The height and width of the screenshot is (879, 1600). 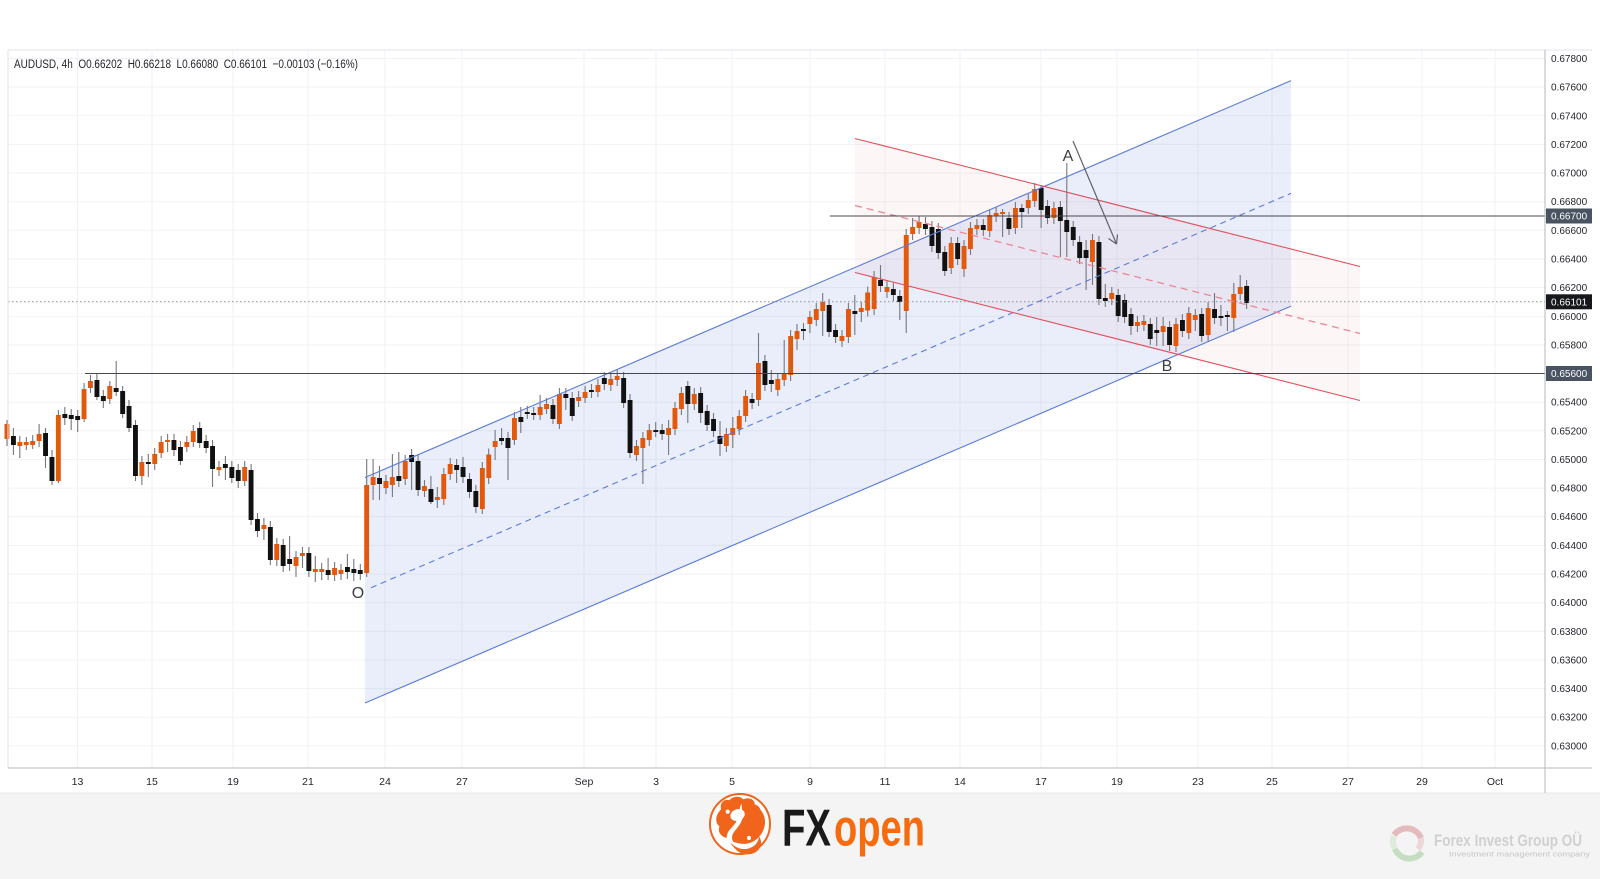 I want to click on svg-text: 0.64200, so click(x=1569, y=575).